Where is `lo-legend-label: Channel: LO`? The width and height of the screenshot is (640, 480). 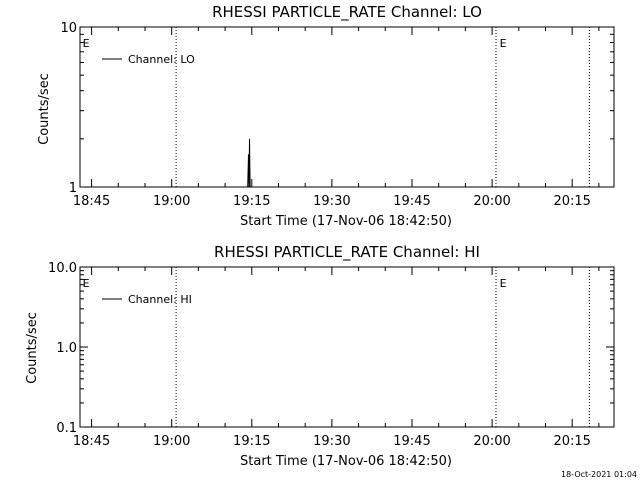 lo-legend-label: Channel: LO is located at coordinates (161, 59).